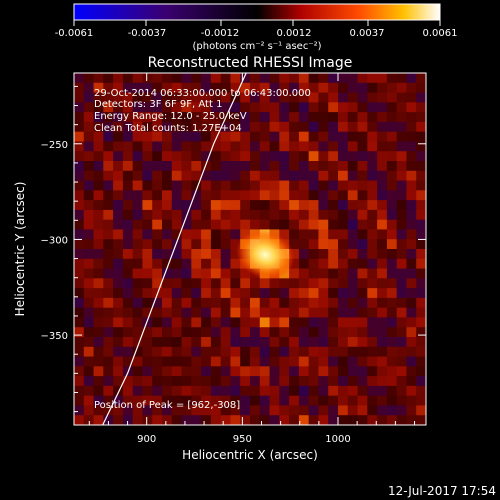 This screenshot has width=500, height=500. Describe the element at coordinates (54, 145) in the screenshot. I see `y-tick-label: −250` at that location.